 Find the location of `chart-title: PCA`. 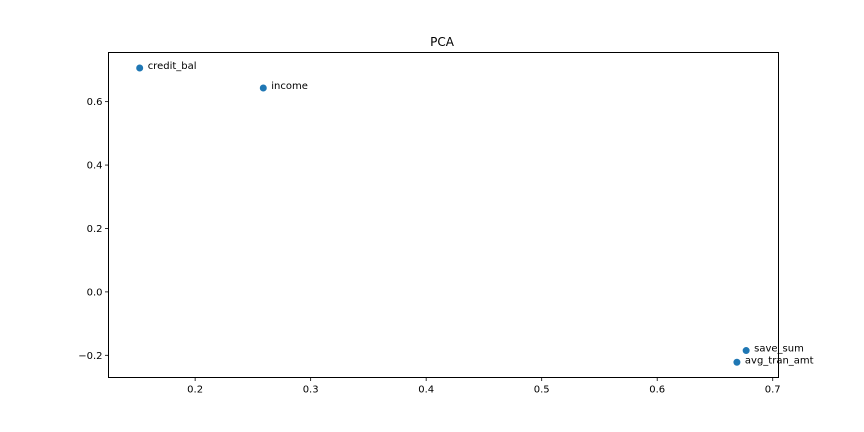

chart-title: PCA is located at coordinates (442, 42).